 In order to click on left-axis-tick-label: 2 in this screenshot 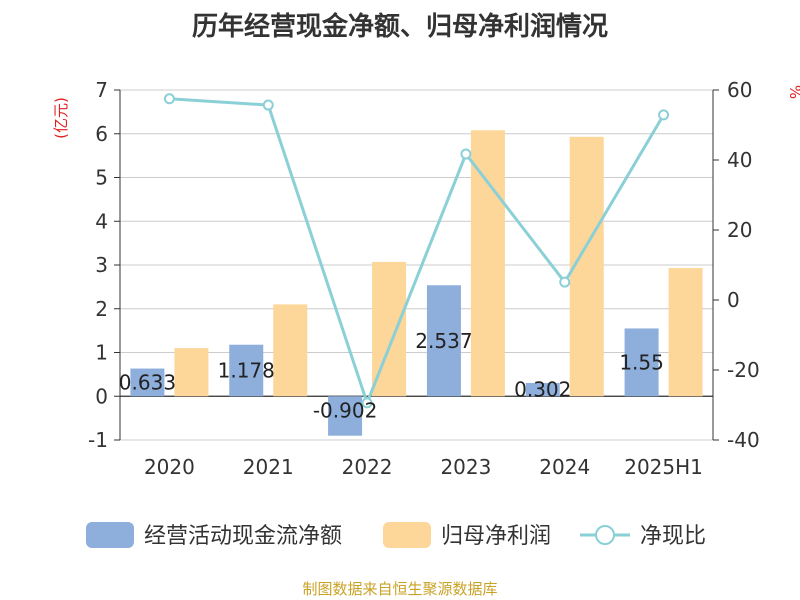, I will do `click(101, 309)`.